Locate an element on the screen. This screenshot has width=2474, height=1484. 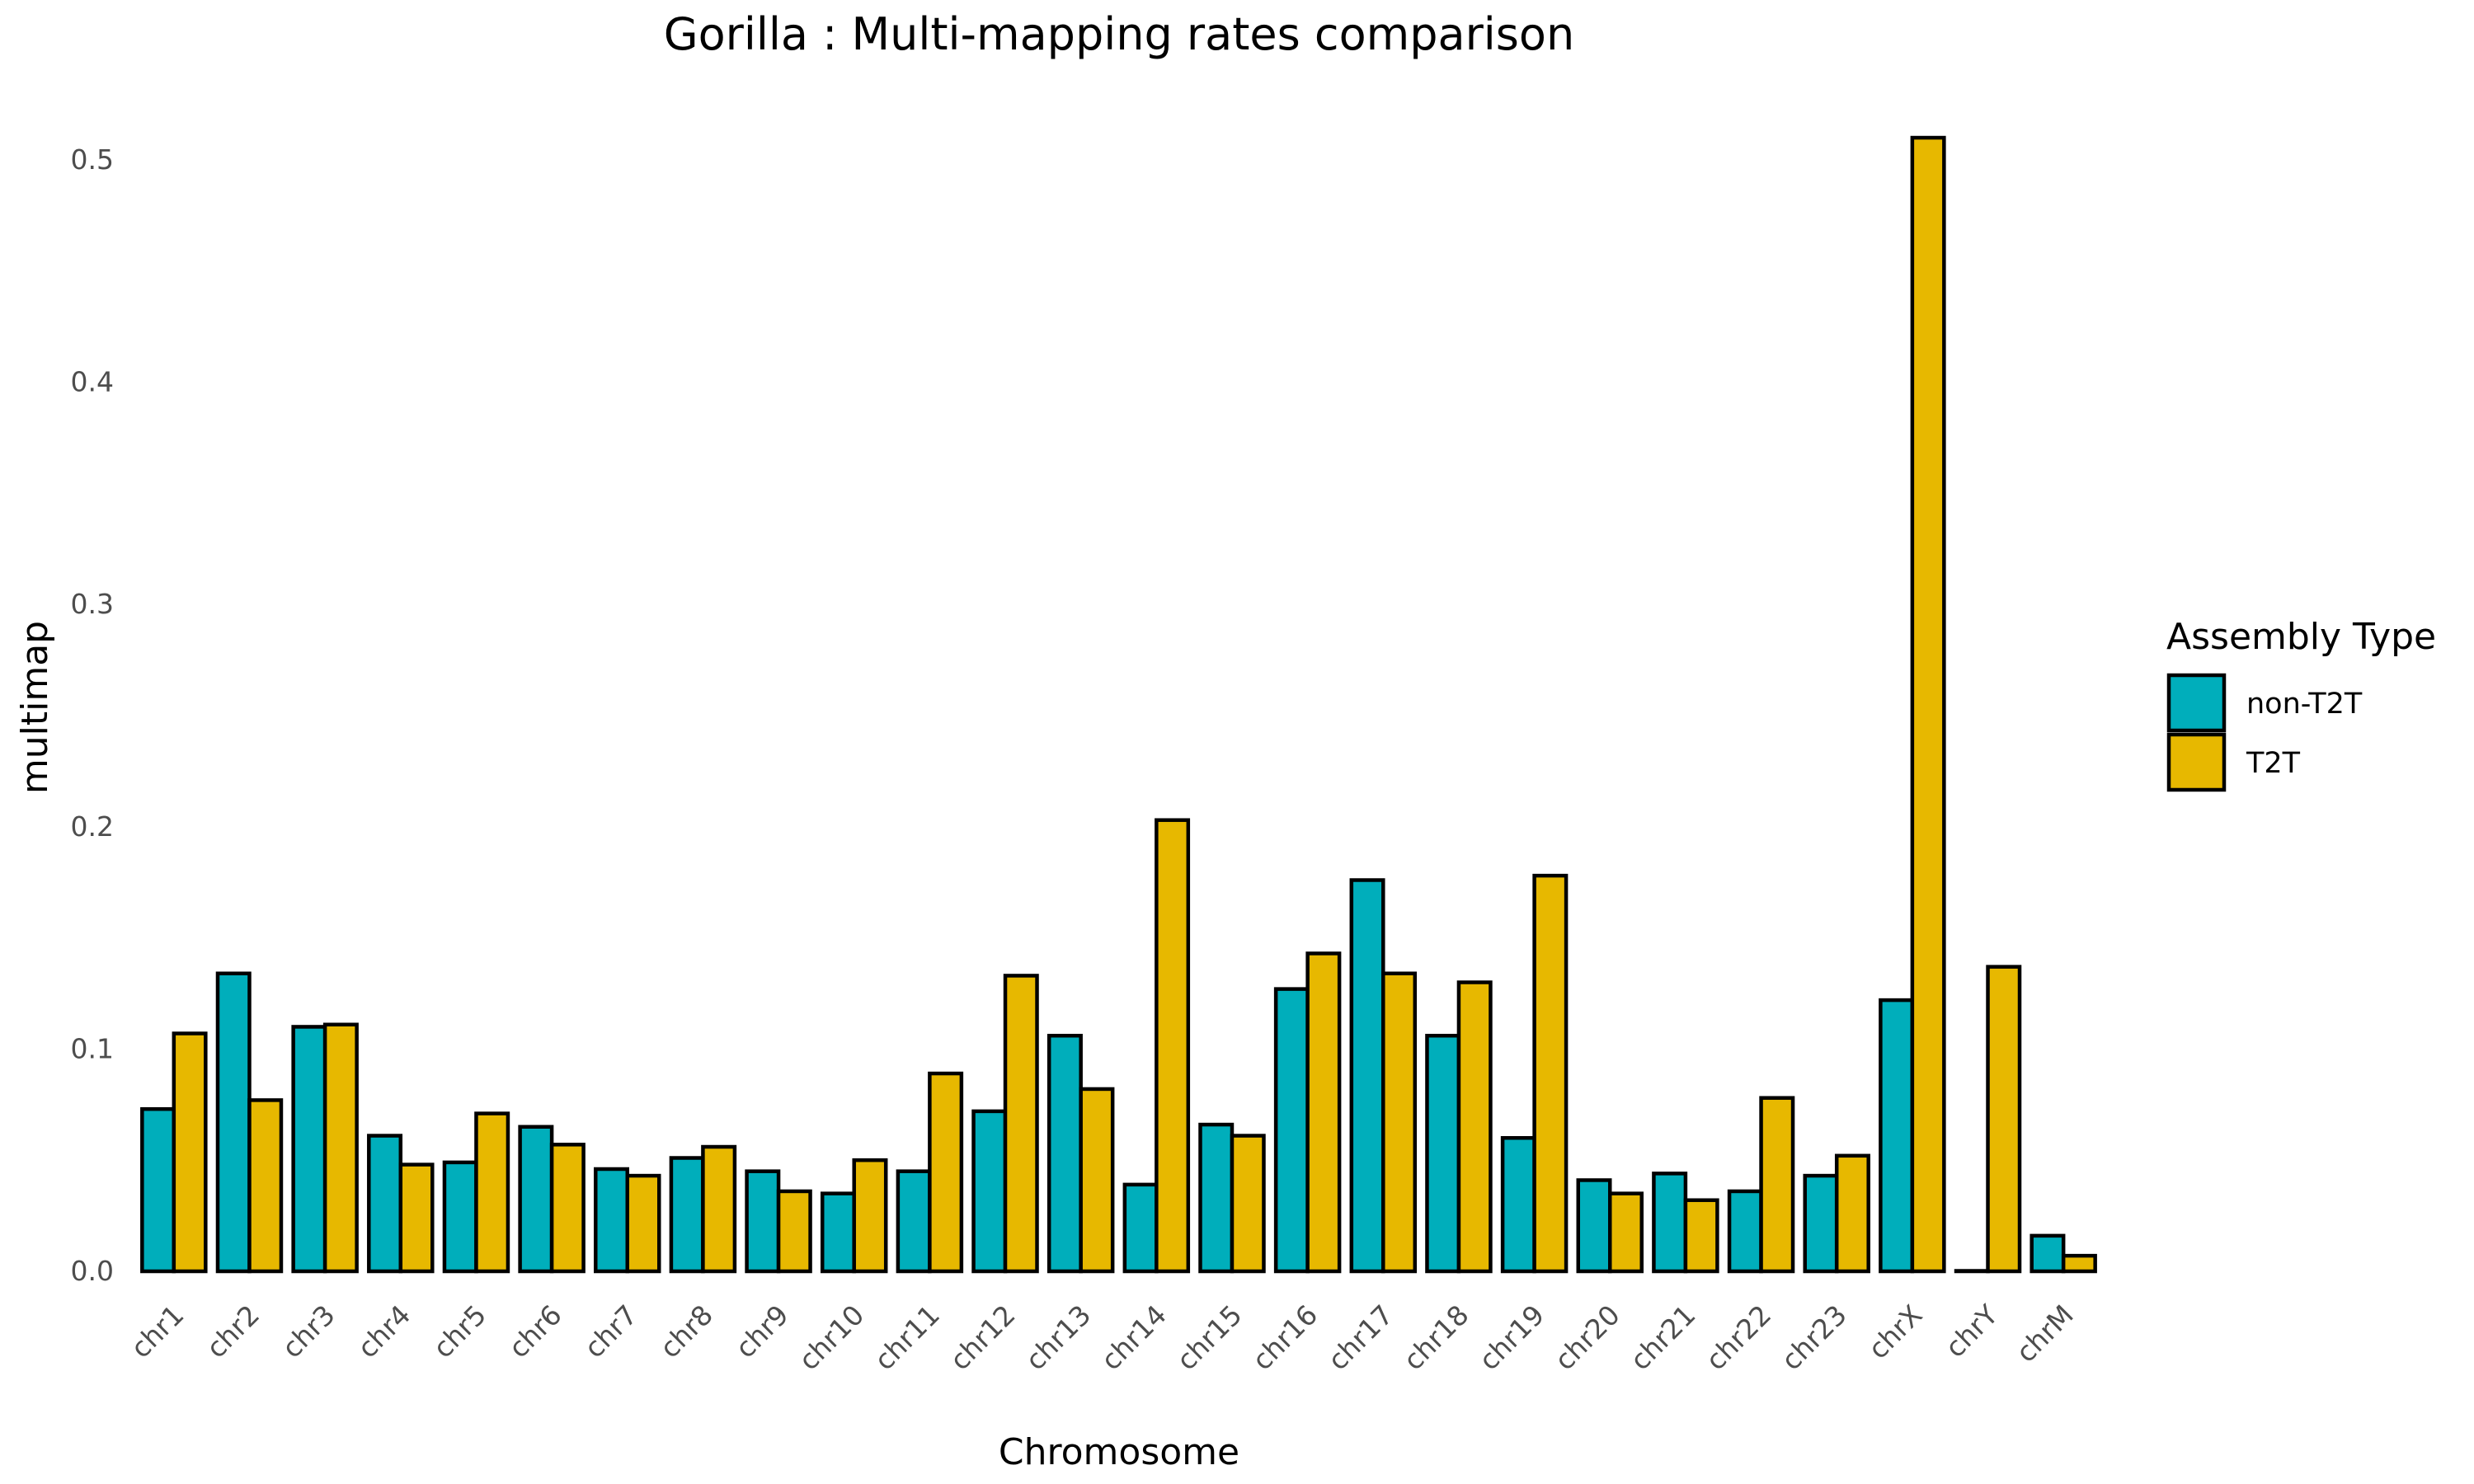
x-tick-label: chrY is located at coordinates (1972, 1331).